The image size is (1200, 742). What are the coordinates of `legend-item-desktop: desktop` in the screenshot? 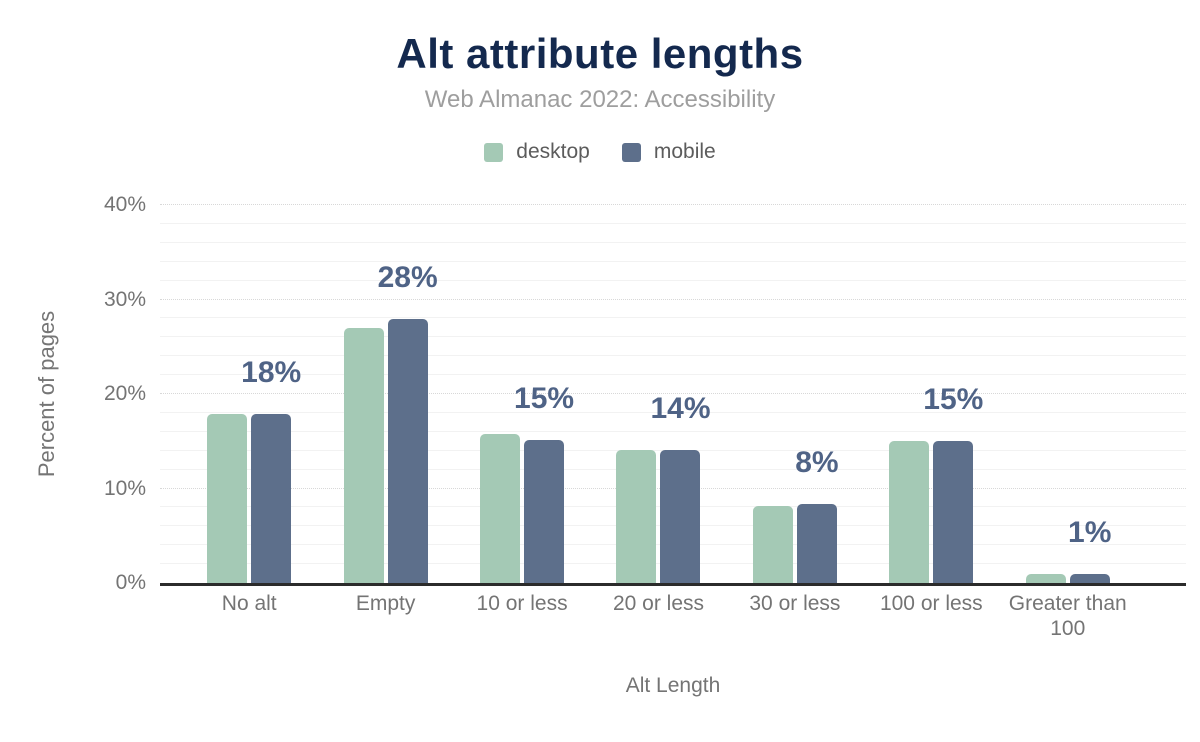 It's located at (537, 152).